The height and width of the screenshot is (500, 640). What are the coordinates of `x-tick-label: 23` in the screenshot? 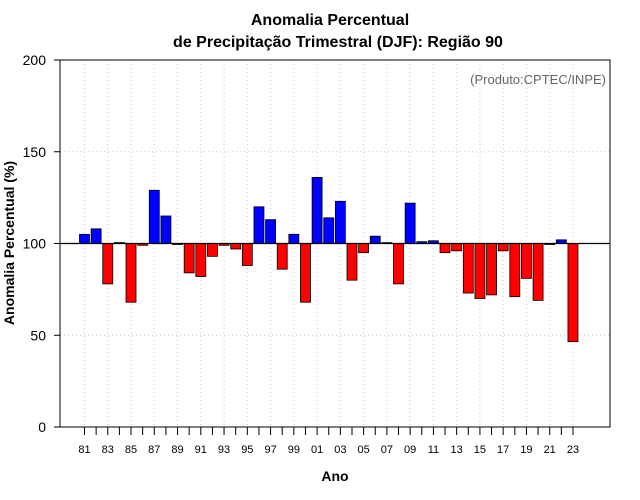 It's located at (573, 450).